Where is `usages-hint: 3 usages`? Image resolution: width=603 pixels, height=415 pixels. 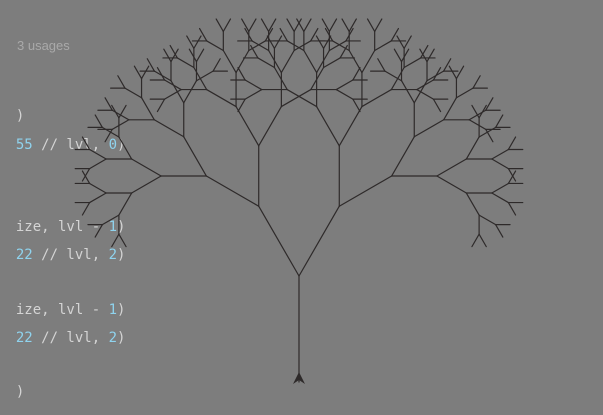 usages-hint: 3 usages is located at coordinates (43, 45).